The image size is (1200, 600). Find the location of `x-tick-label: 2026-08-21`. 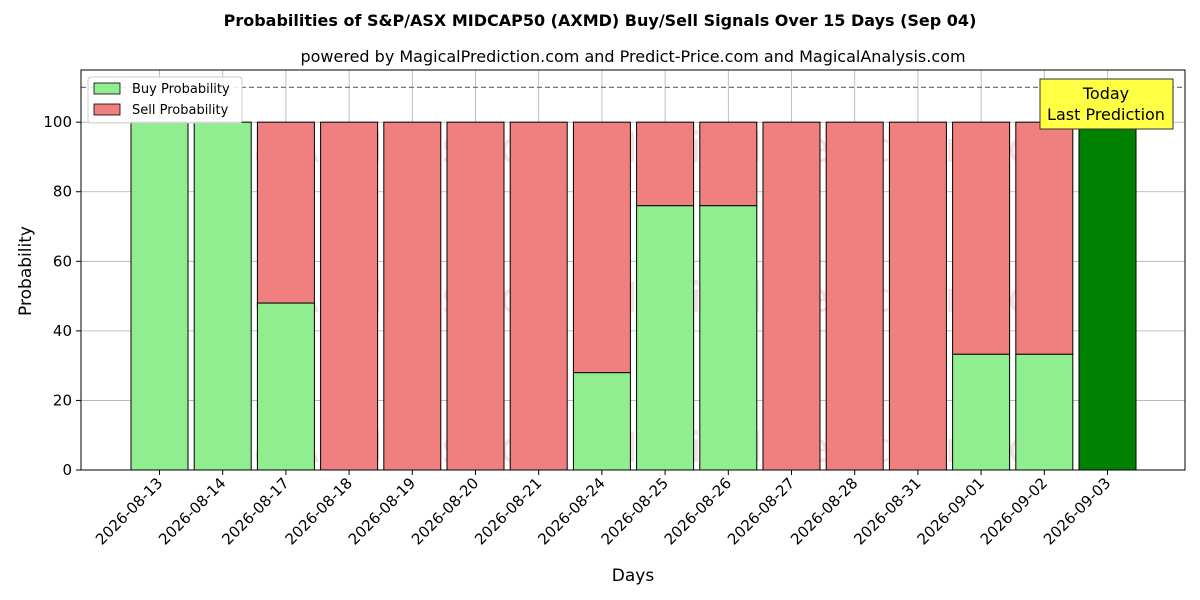

x-tick-label: 2026-08-21 is located at coordinates (508, 511).